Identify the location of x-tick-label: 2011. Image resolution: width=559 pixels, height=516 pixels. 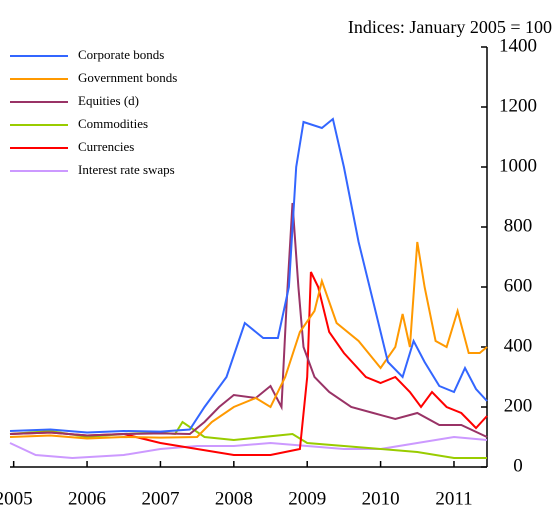
(453, 498).